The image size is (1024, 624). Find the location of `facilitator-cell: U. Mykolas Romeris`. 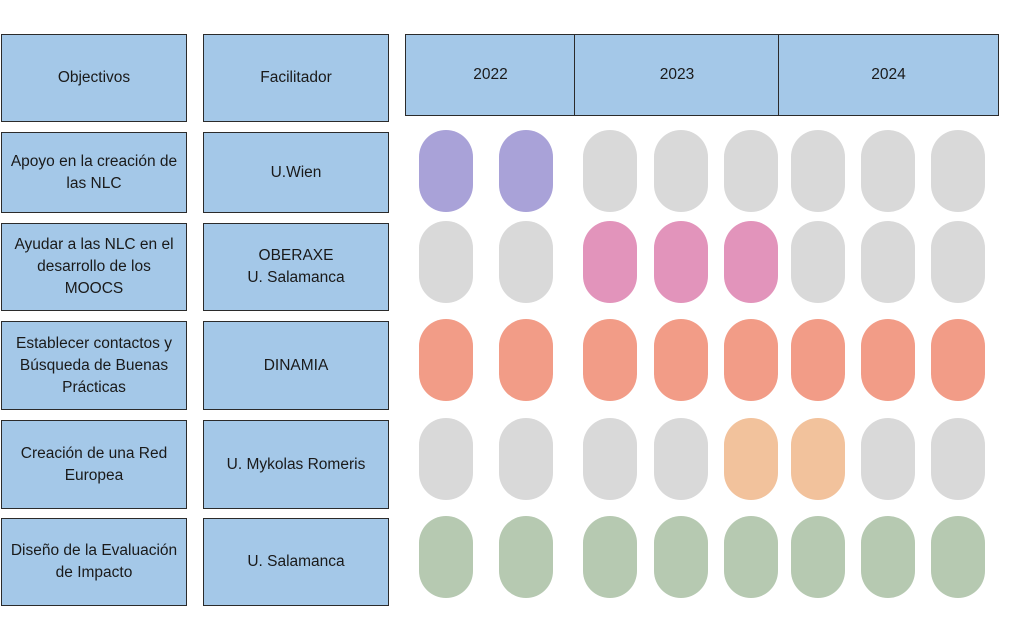

facilitator-cell: U. Mykolas Romeris is located at coordinates (296, 464).